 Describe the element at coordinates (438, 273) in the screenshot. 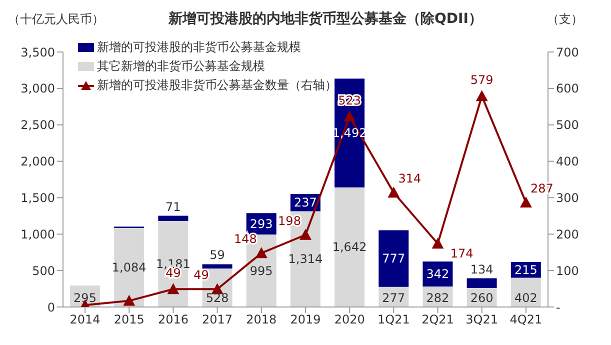

I see `data-label: 342` at that location.